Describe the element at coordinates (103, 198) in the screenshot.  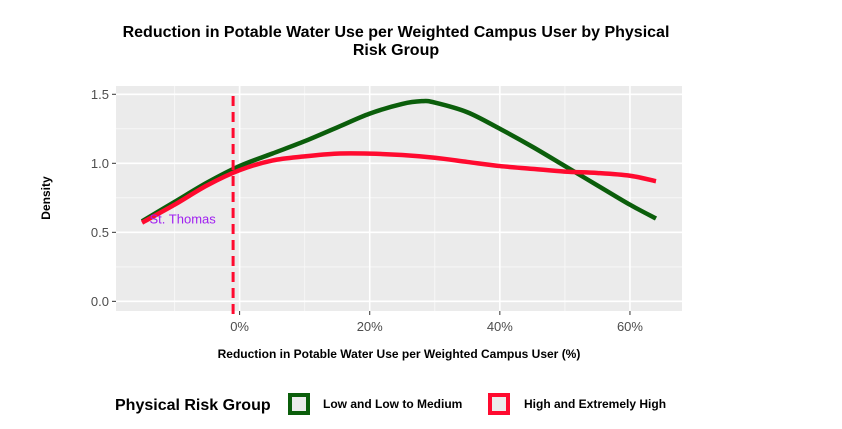
I see `y-axis: 0.0 0.5 1.0 1.5` at that location.